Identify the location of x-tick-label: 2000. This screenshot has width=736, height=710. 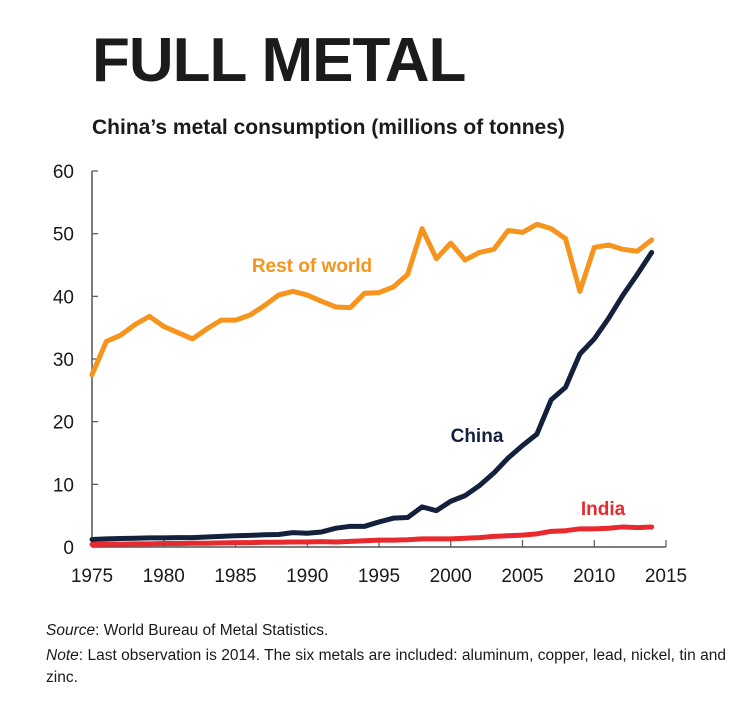
(451, 576).